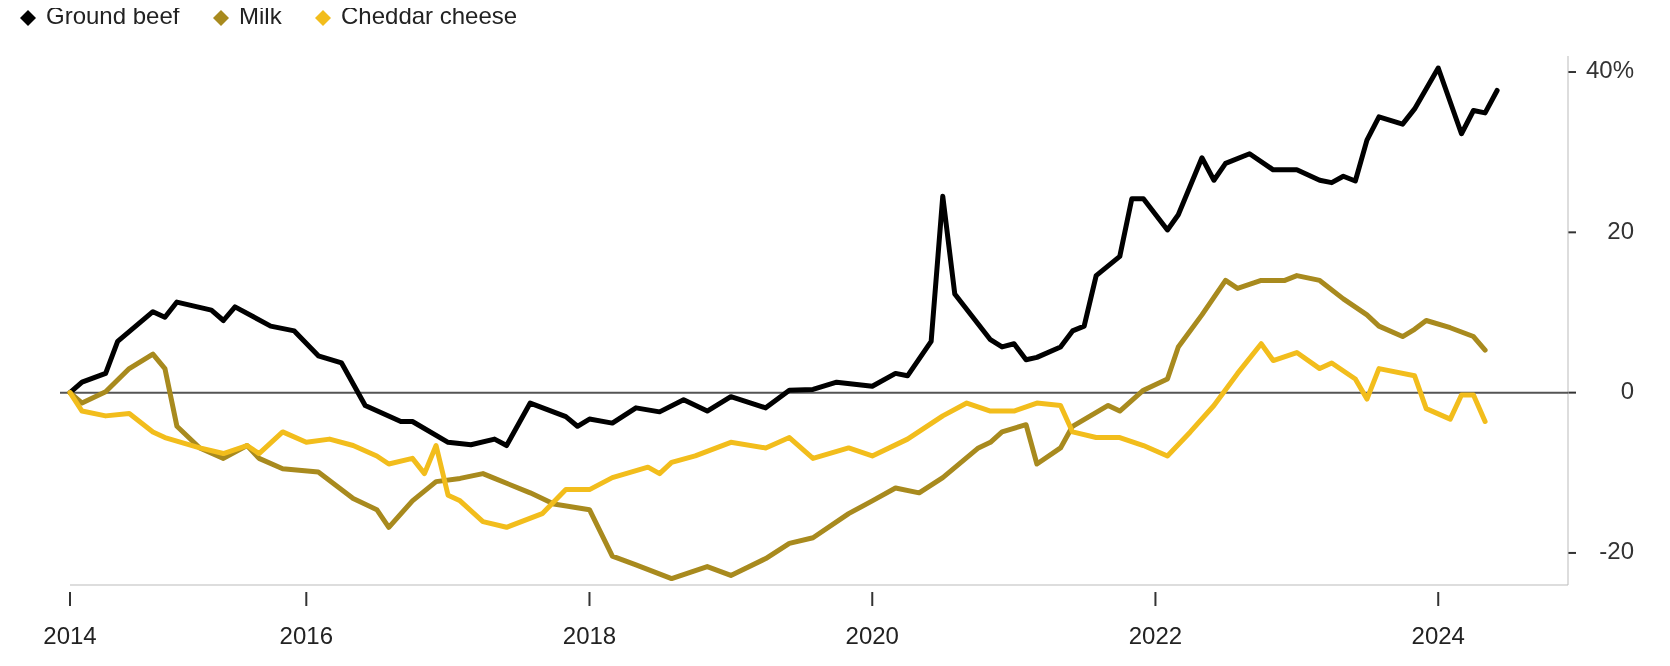 The width and height of the screenshot is (1670, 666). What do you see at coordinates (589, 635) in the screenshot?
I see `x-tick-label: 2018` at bounding box center [589, 635].